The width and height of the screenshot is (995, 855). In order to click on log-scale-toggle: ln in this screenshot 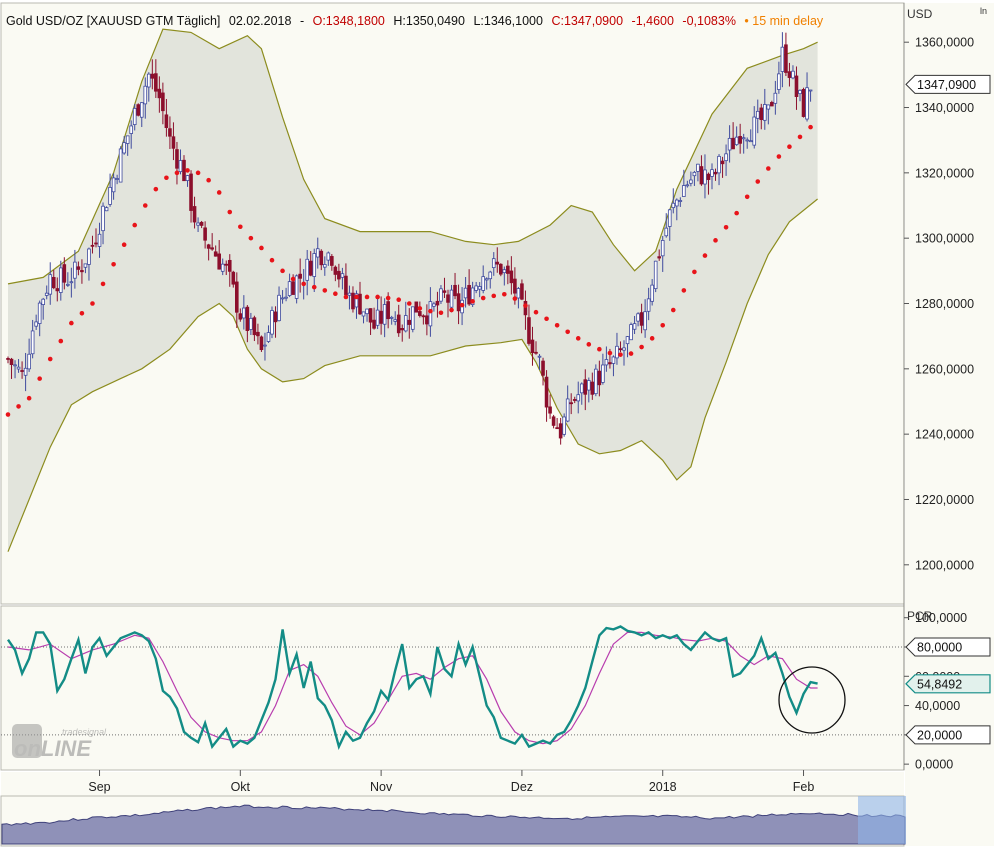, I will do `click(983, 11)`.